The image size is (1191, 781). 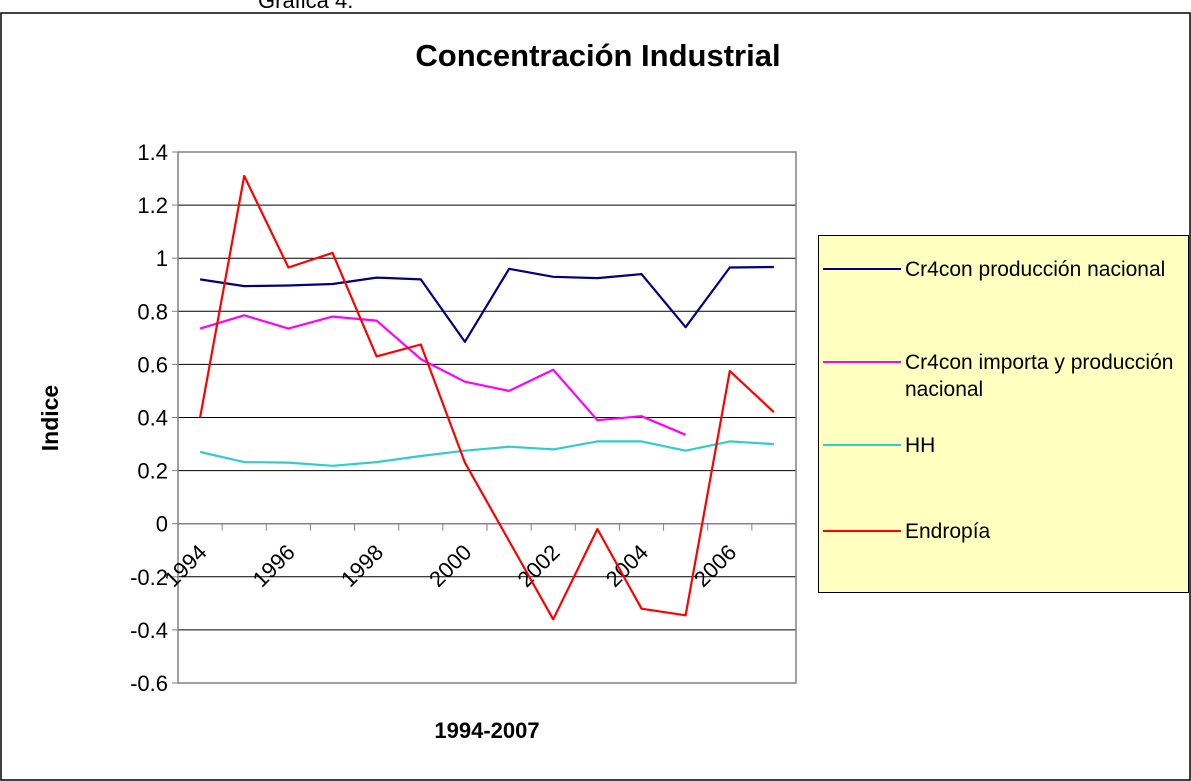 I want to click on x-tick-label: 2002, so click(x=538, y=566).